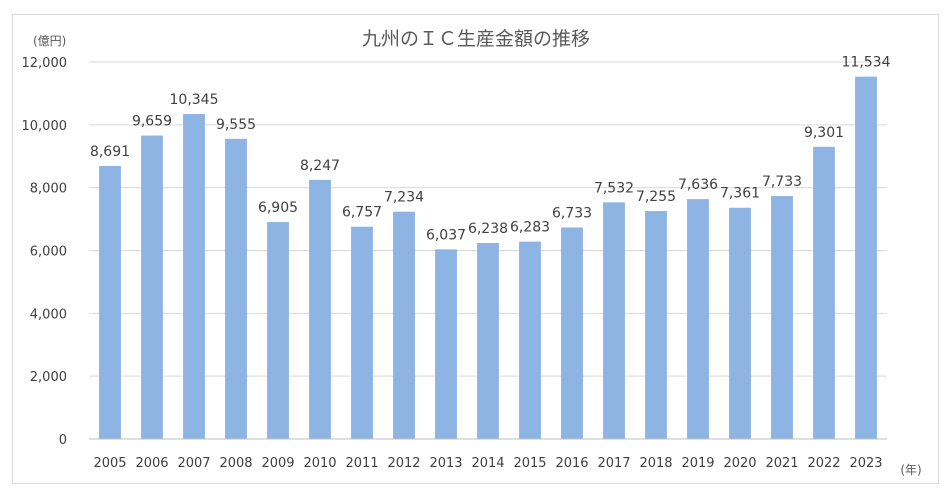  What do you see at coordinates (782, 317) in the screenshot?
I see `bar-2021` at bounding box center [782, 317].